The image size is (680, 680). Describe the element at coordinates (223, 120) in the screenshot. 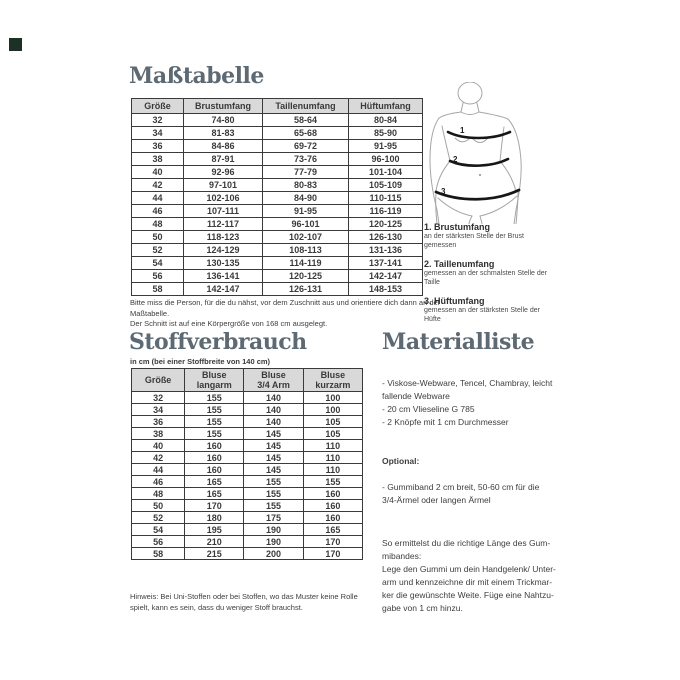

I see `table-cell: 74-80` at that location.